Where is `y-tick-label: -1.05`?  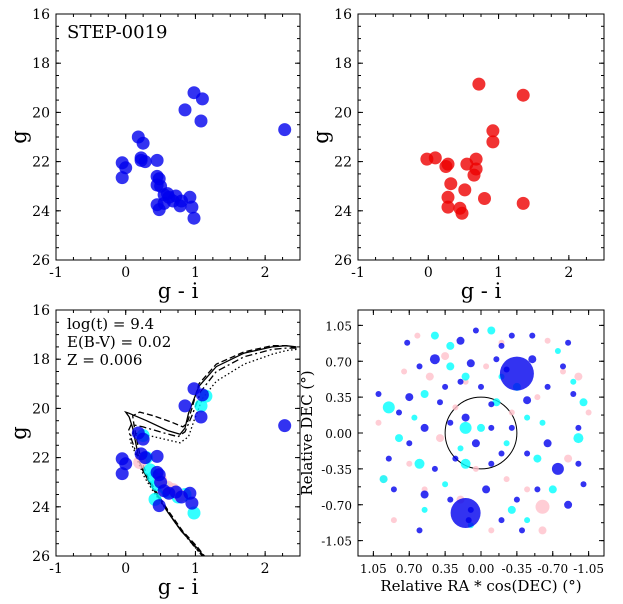
y-tick-label: -1.05 is located at coordinates (336, 542).